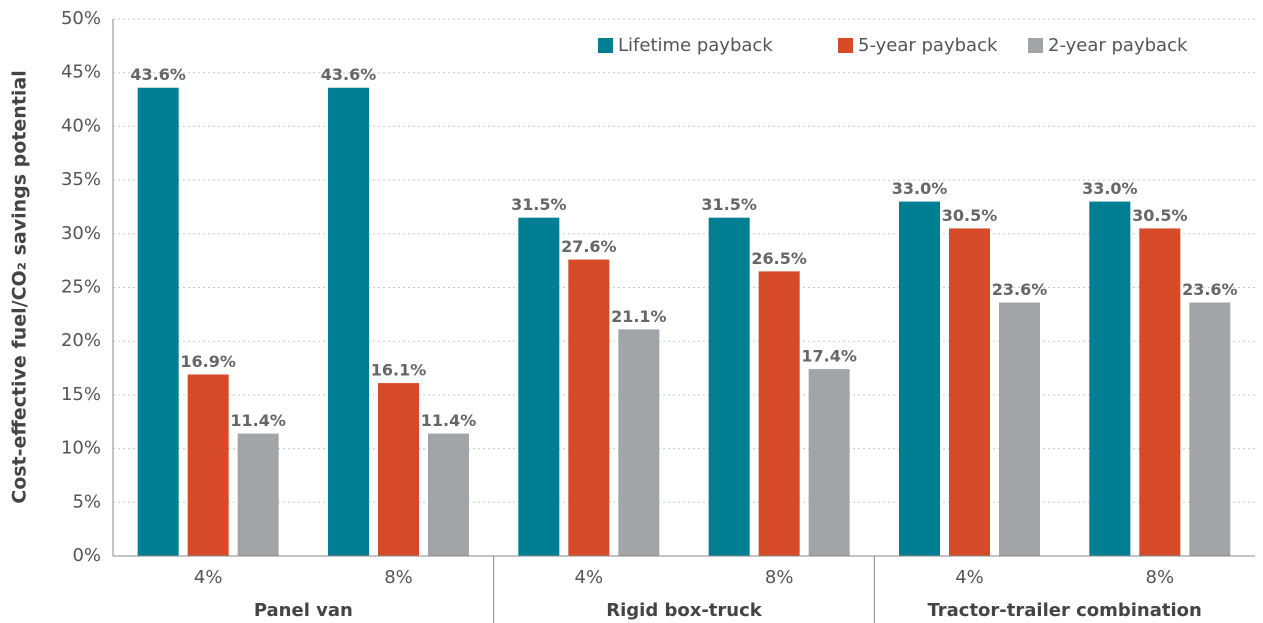  I want to click on group-label: Tractor-trailer combination, so click(1064, 610).